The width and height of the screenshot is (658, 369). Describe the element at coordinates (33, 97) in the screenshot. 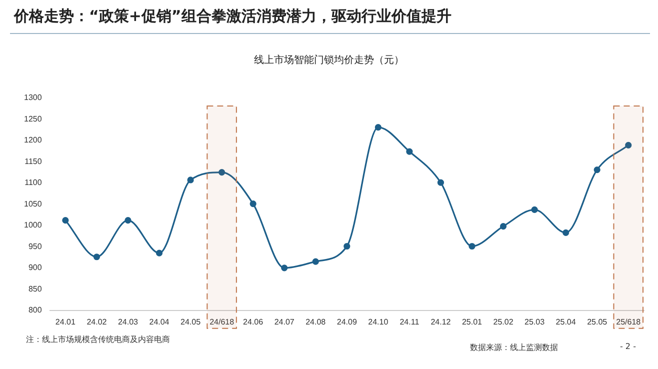

I see `y-tick-label: 1300` at that location.